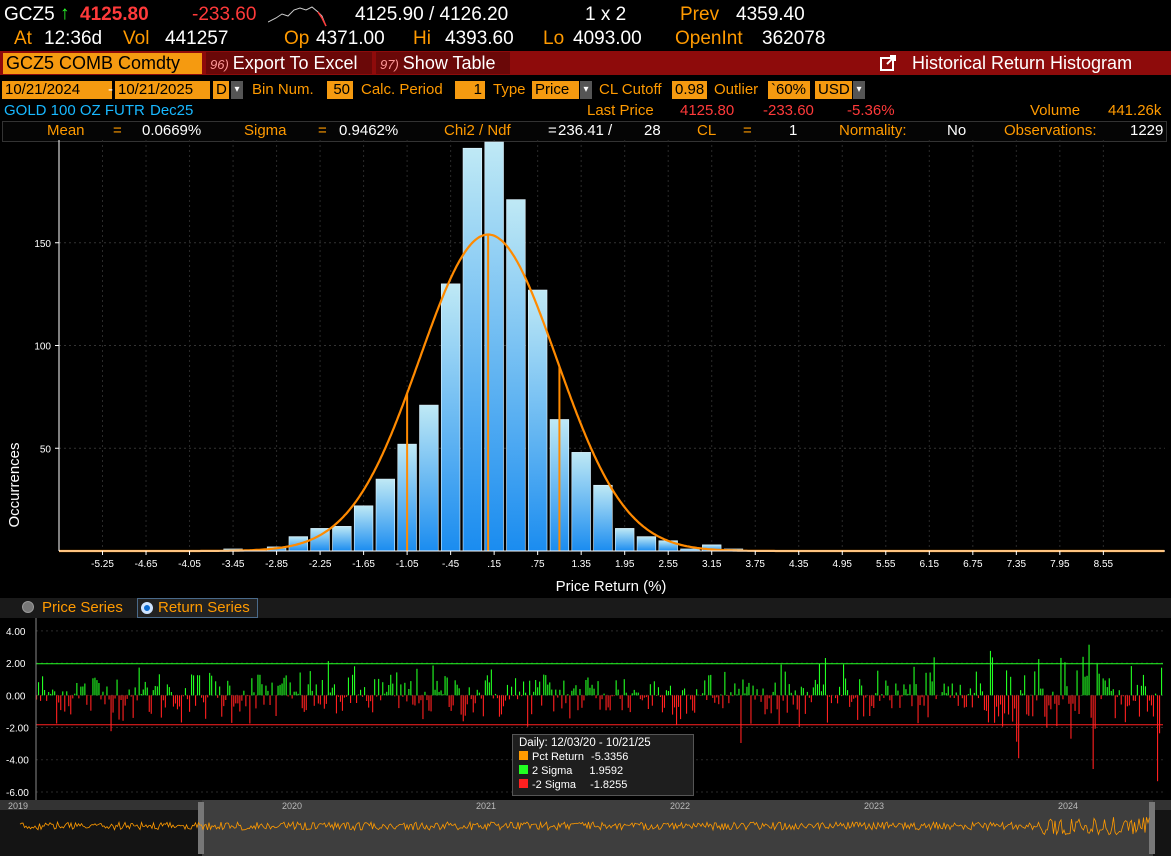  What do you see at coordinates (102, 63) in the screenshot?
I see `security-field: GCZ5 COMB Comdty` at bounding box center [102, 63].